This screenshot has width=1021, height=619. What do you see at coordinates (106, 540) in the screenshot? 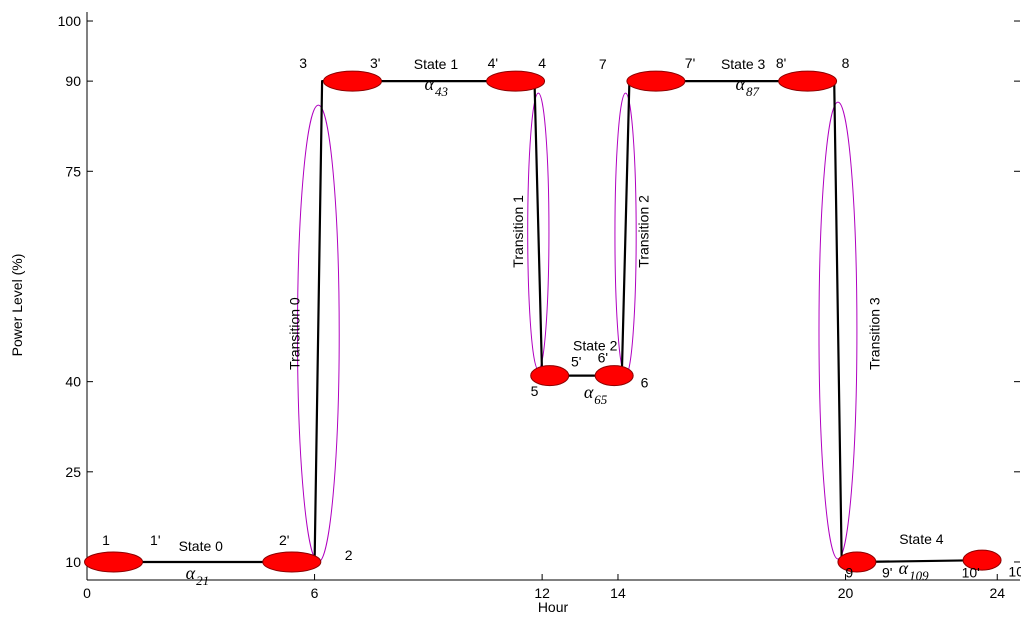
I see `annotation-label: 1` at bounding box center [106, 540].